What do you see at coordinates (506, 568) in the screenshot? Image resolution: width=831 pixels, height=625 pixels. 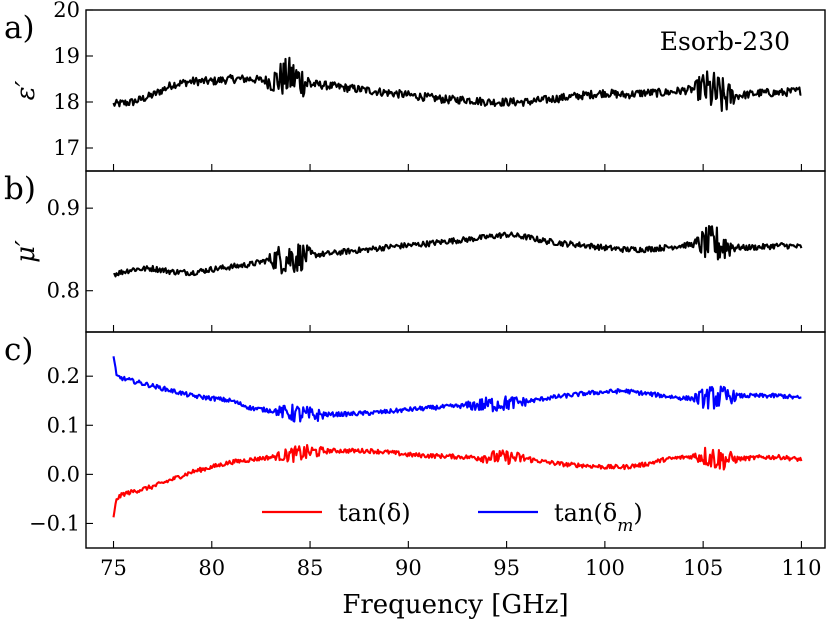 I see `x-tick-label: 95` at bounding box center [506, 568].